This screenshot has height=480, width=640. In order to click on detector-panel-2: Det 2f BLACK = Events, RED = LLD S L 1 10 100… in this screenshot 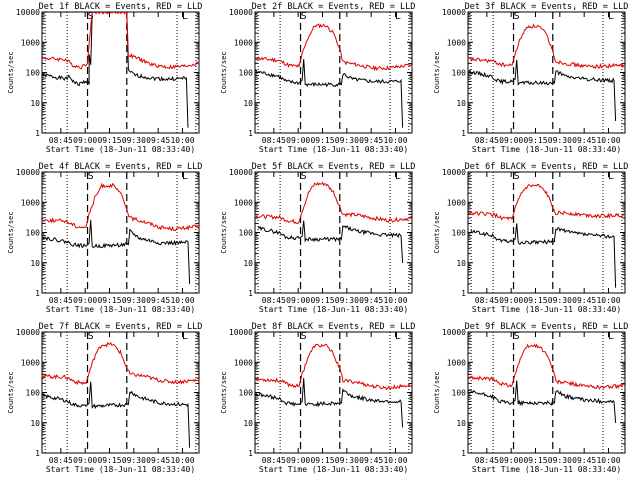, I will do `click(319, 80)`.